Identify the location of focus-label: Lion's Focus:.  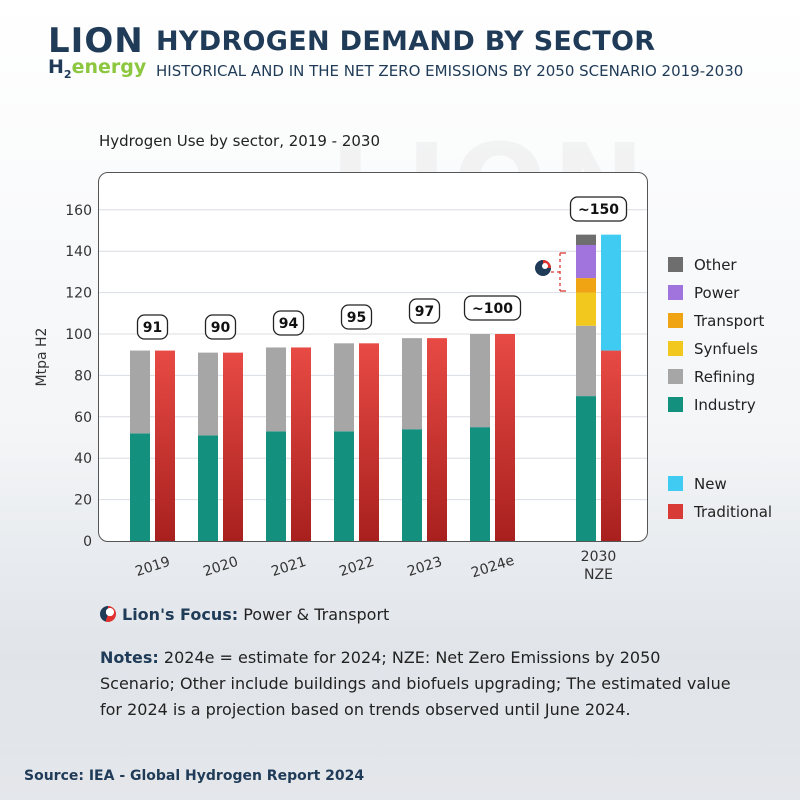
(180, 614).